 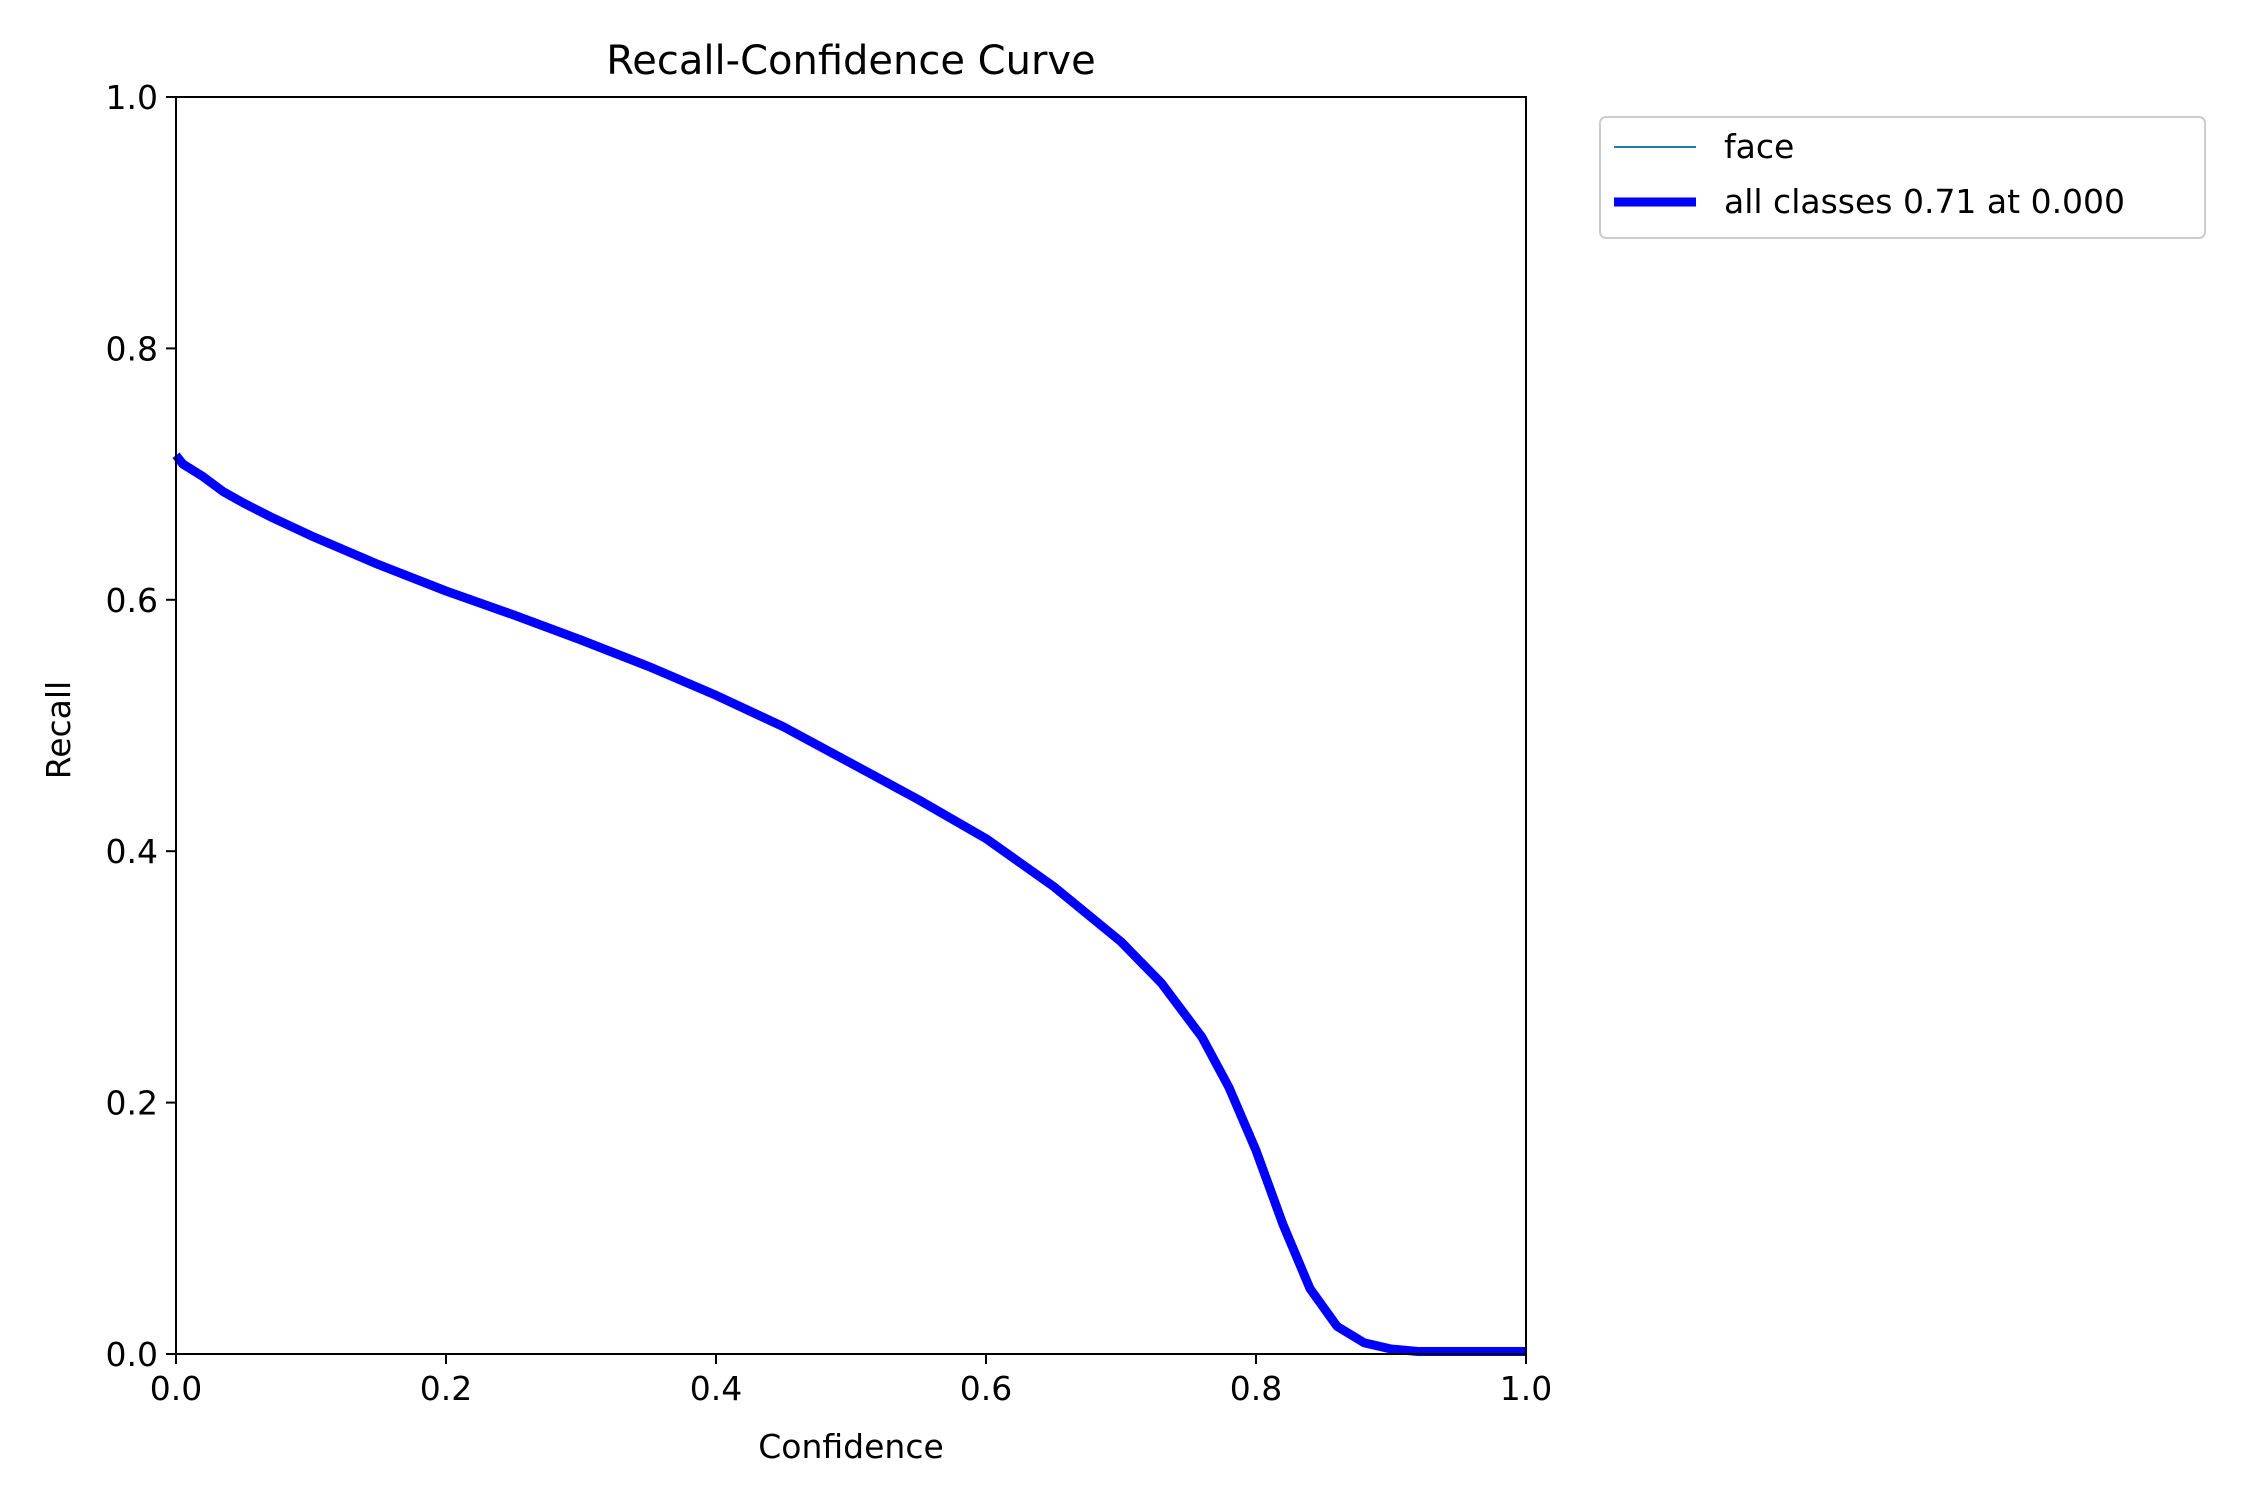 What do you see at coordinates (1759, 146) in the screenshot?
I see `legend-label-face: face` at bounding box center [1759, 146].